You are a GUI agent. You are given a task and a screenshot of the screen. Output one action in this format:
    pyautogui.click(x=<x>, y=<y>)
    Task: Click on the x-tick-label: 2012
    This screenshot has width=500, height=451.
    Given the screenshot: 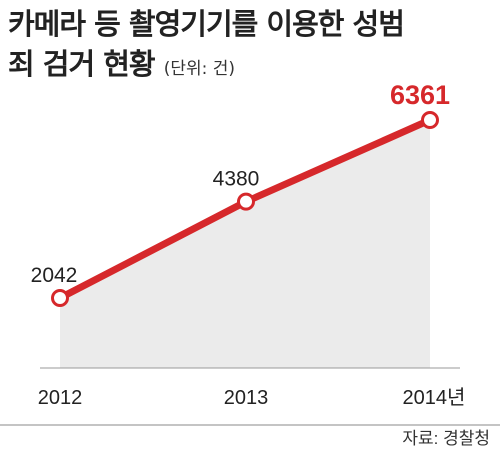 What is the action you would take?
    pyautogui.click(x=60, y=398)
    